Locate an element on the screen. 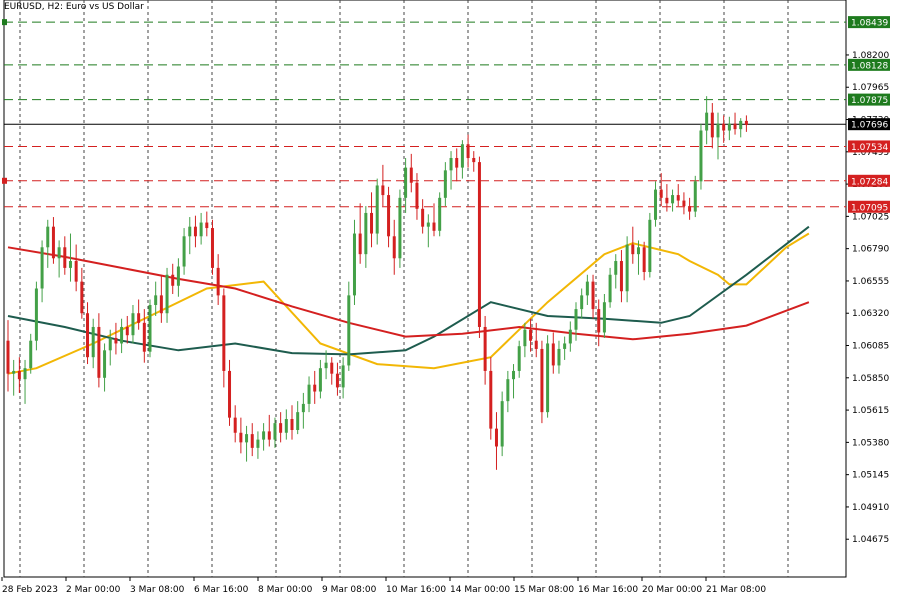 The width and height of the screenshot is (900, 600). chart-title: EURUSD, H2: Euro vs US Dollar is located at coordinates (74, 7).